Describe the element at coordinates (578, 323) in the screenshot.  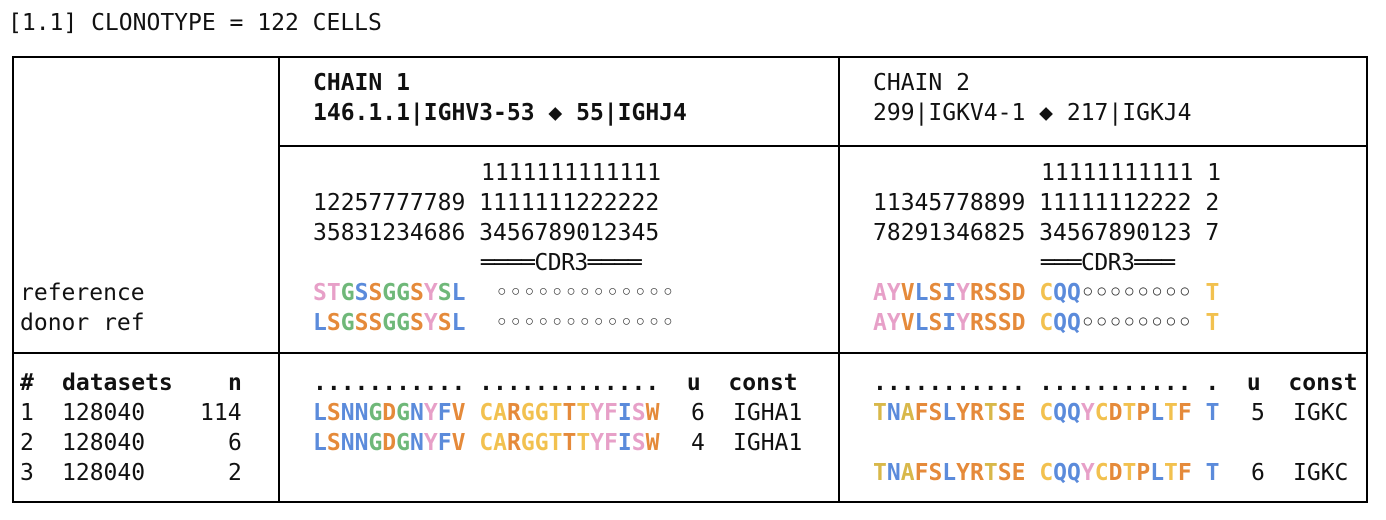
I see `chain1-donor-dots: ◦◦◦◦◦◦◦◦◦◦◦◦◦` at that location.